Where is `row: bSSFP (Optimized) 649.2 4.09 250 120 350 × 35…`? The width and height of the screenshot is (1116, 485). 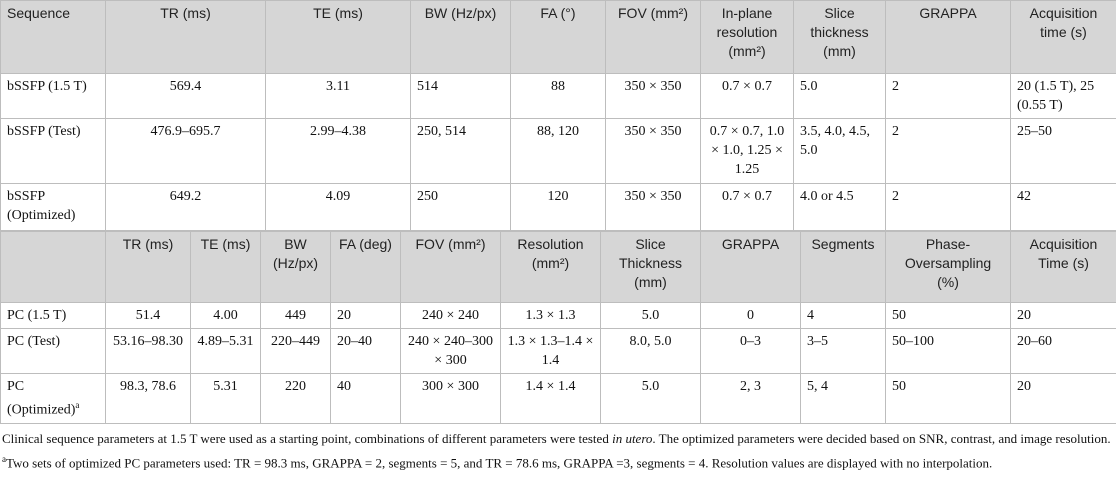 row: bSSFP (Optimized) 649.2 4.09 250 120 350 × 35… is located at coordinates (558, 207).